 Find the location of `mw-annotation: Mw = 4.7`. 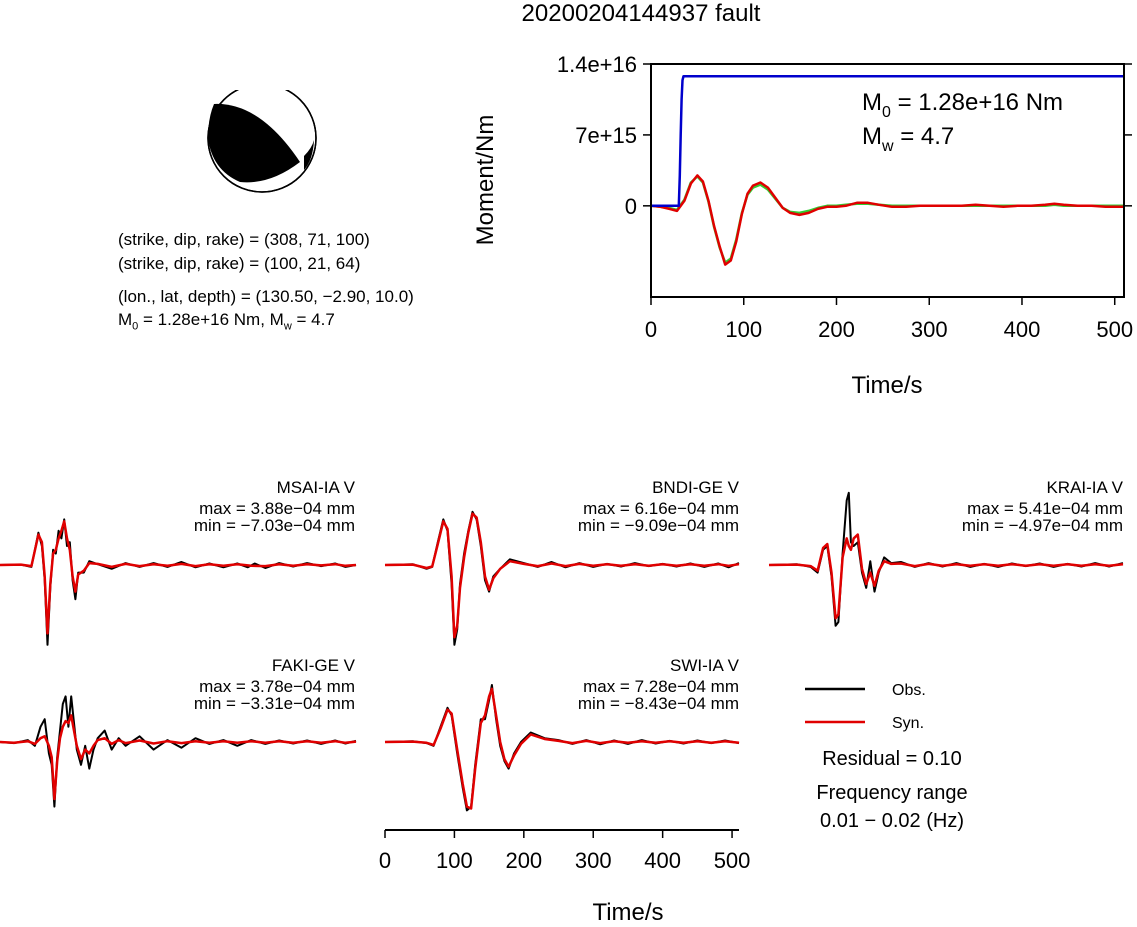

mw-annotation: Mw = 4.7 is located at coordinates (908, 139).